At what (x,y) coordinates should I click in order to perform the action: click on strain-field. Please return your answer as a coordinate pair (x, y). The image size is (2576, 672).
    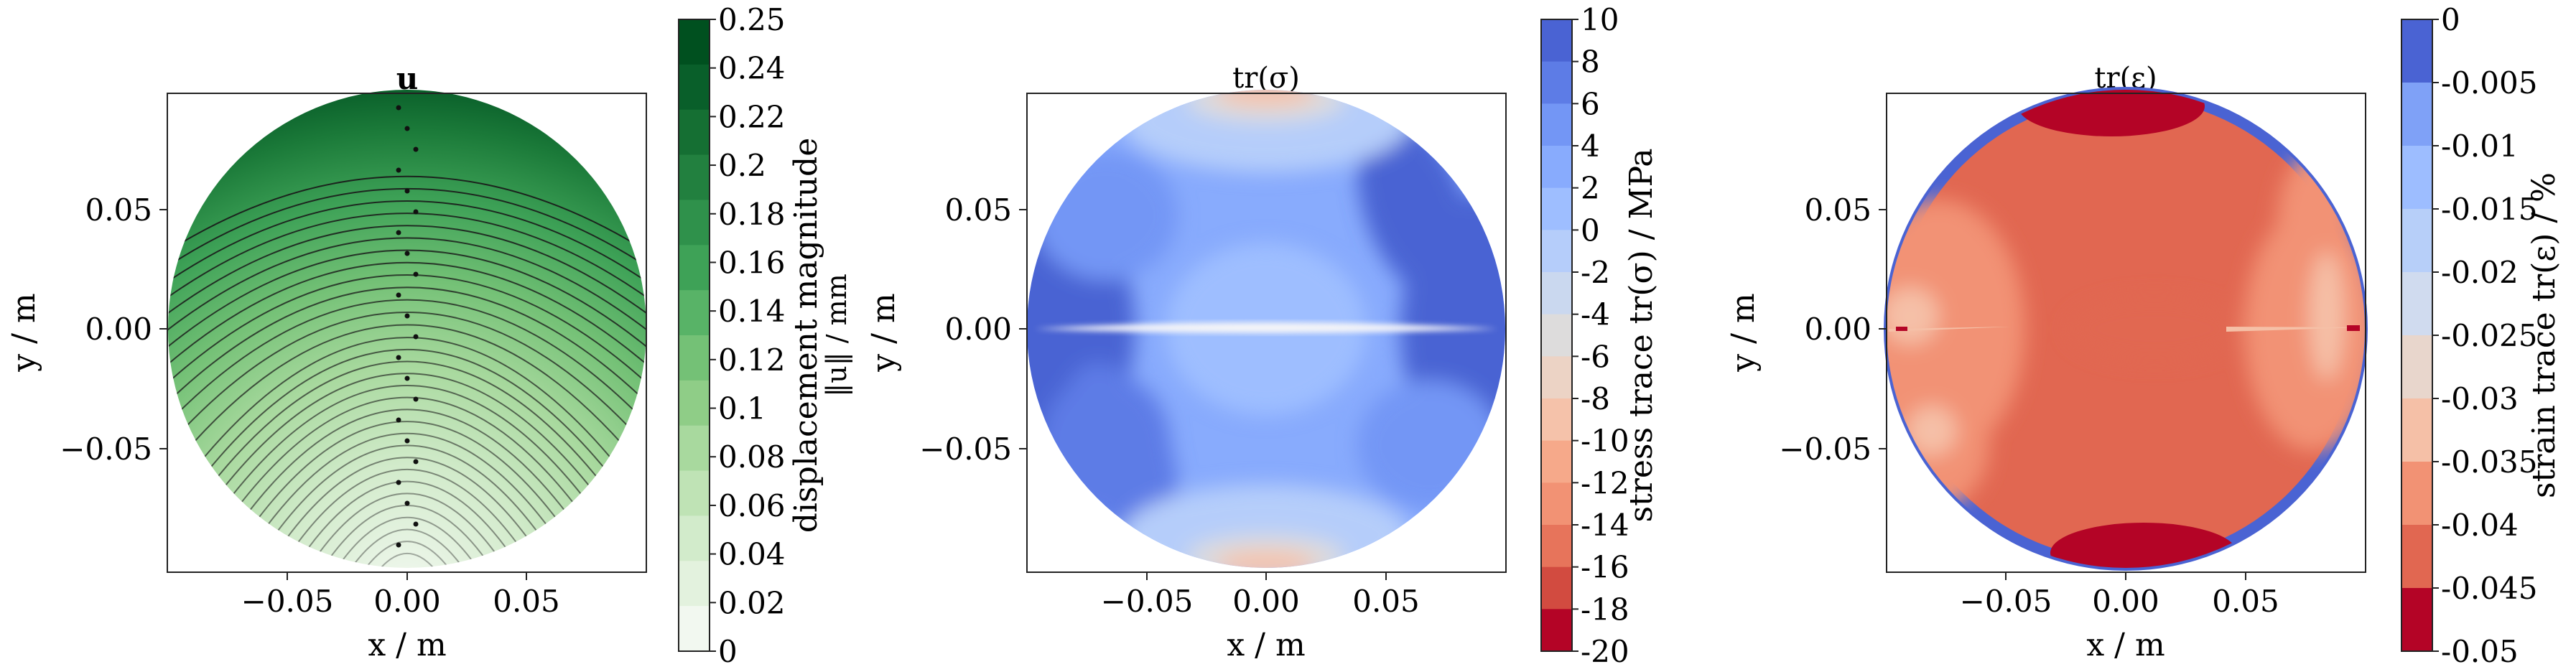
    Looking at the image, I should click on (2126, 329).